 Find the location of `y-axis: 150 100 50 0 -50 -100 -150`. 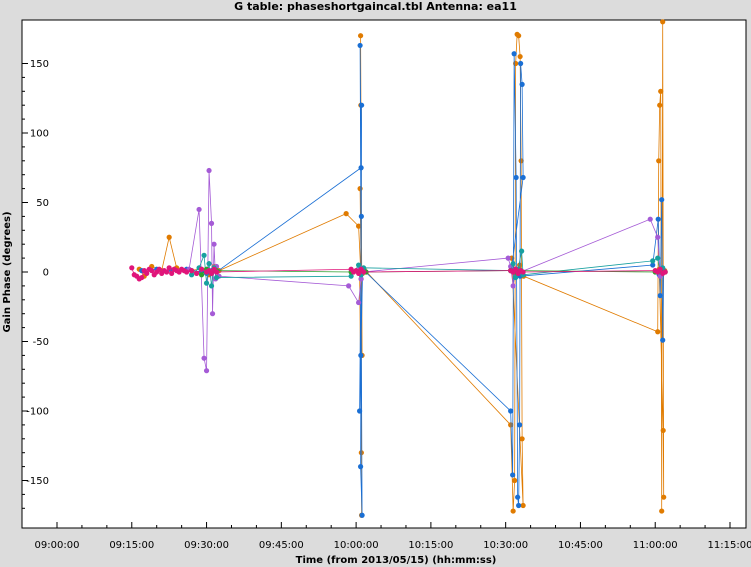

y-axis: 150 100 50 0 -50 -100 -150 is located at coordinates (35, 284).